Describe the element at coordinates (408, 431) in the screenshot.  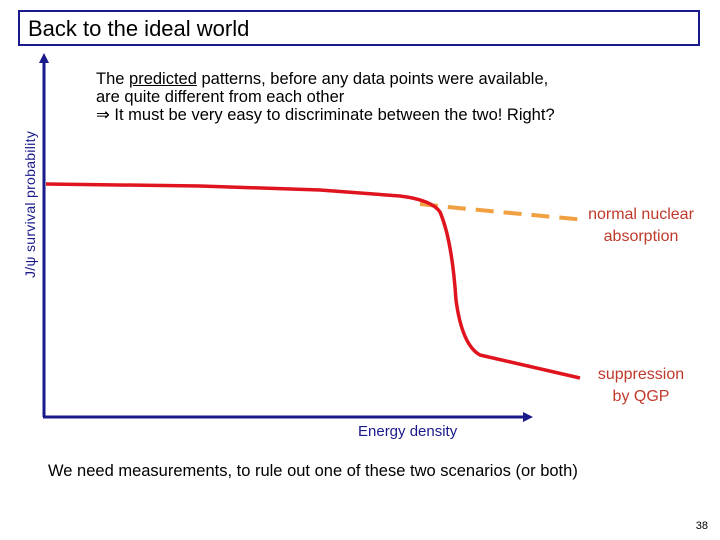
I see `x-axis-label: Energy density` at that location.